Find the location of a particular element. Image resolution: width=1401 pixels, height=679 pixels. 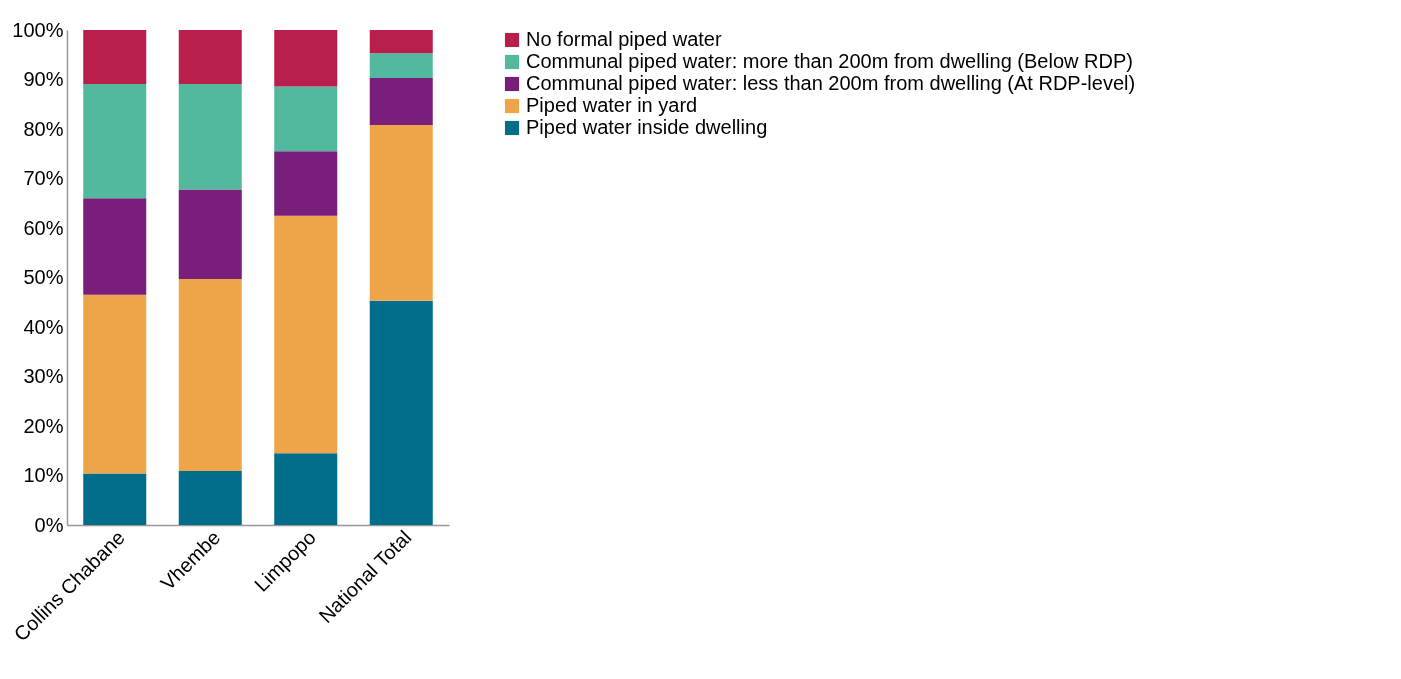

y-tick-label: 80% is located at coordinates (43, 128).